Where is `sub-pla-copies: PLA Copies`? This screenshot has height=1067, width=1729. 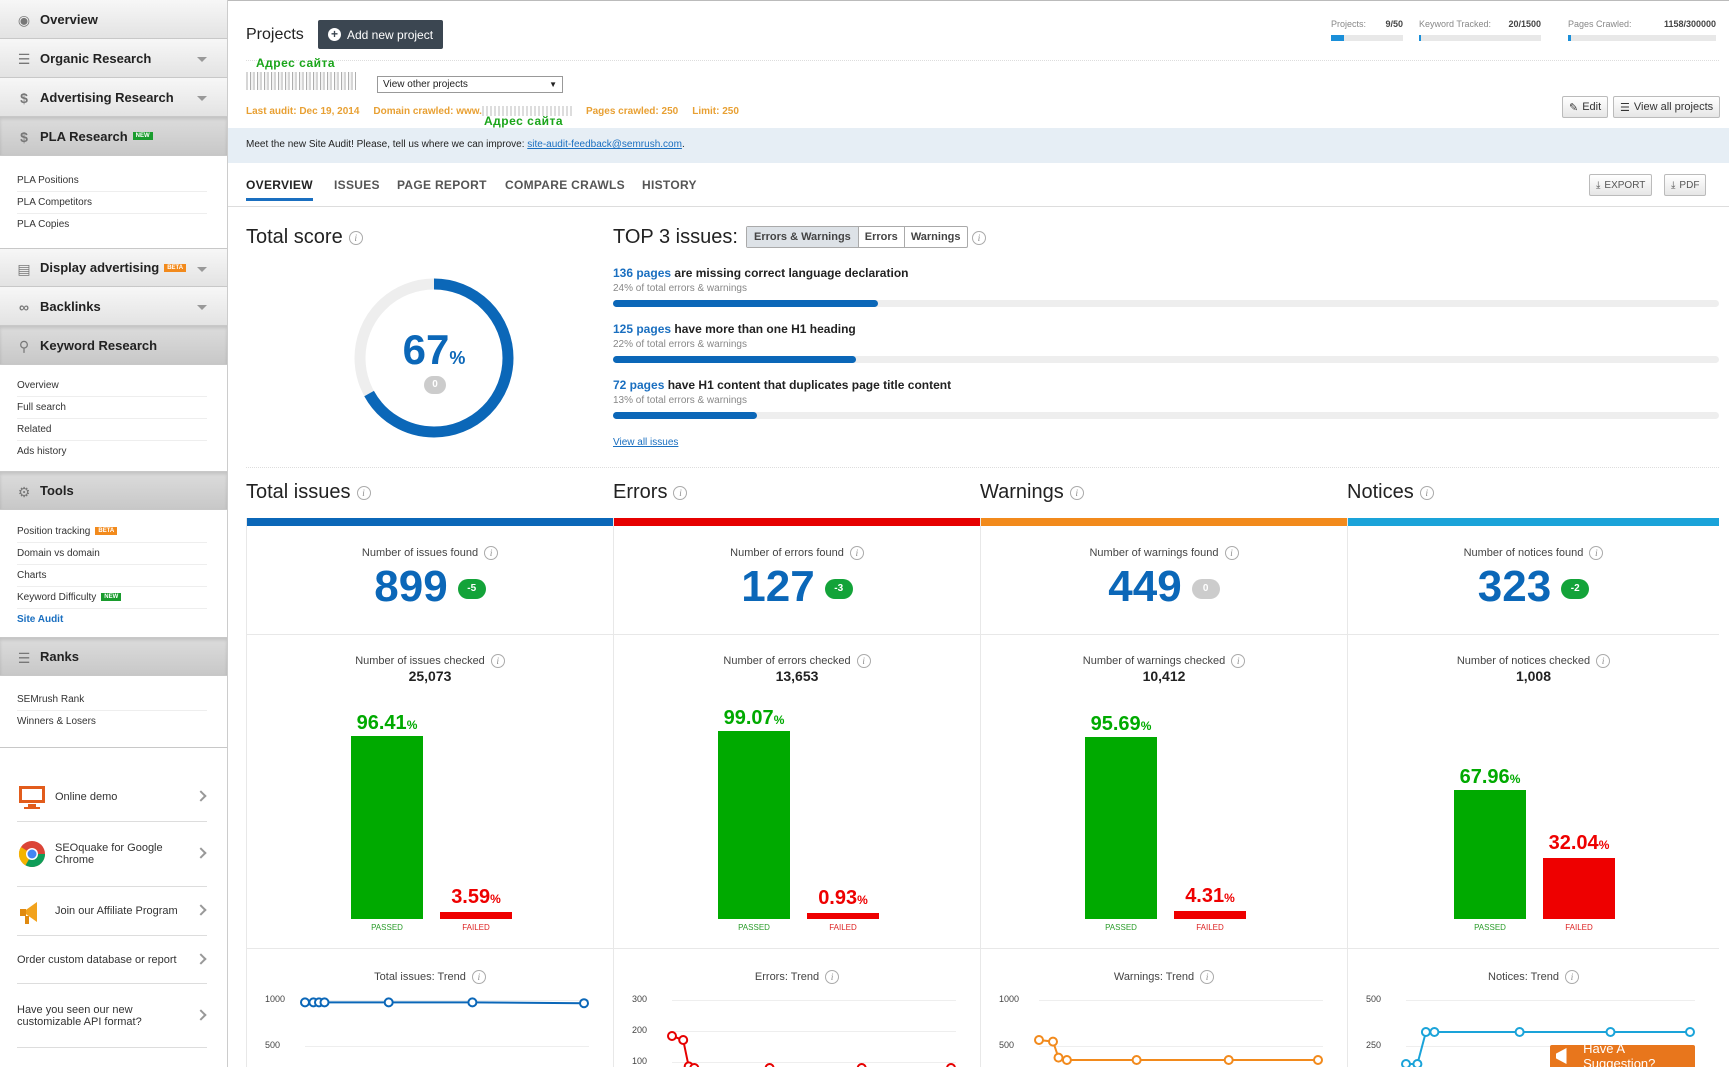
sub-pla-copies: PLA Copies is located at coordinates (43, 224).